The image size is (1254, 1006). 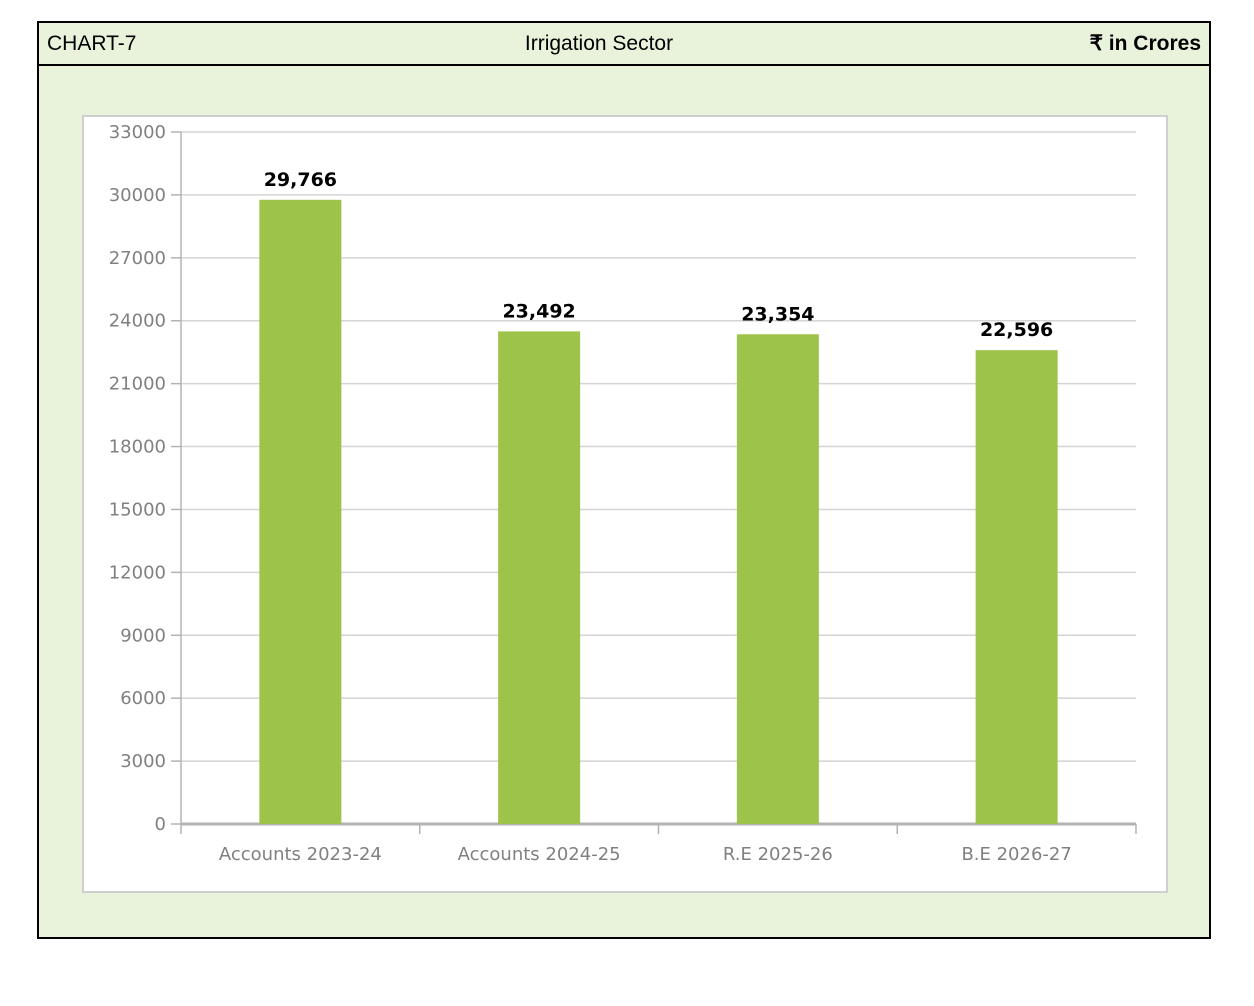 What do you see at coordinates (143, 635) in the screenshot?
I see `y-tick-label: 9000` at bounding box center [143, 635].